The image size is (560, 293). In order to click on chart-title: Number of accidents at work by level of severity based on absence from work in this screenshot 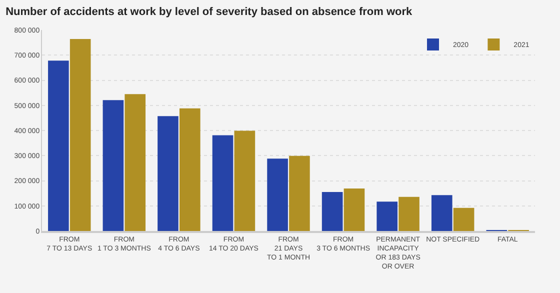, I will do `click(210, 12)`.